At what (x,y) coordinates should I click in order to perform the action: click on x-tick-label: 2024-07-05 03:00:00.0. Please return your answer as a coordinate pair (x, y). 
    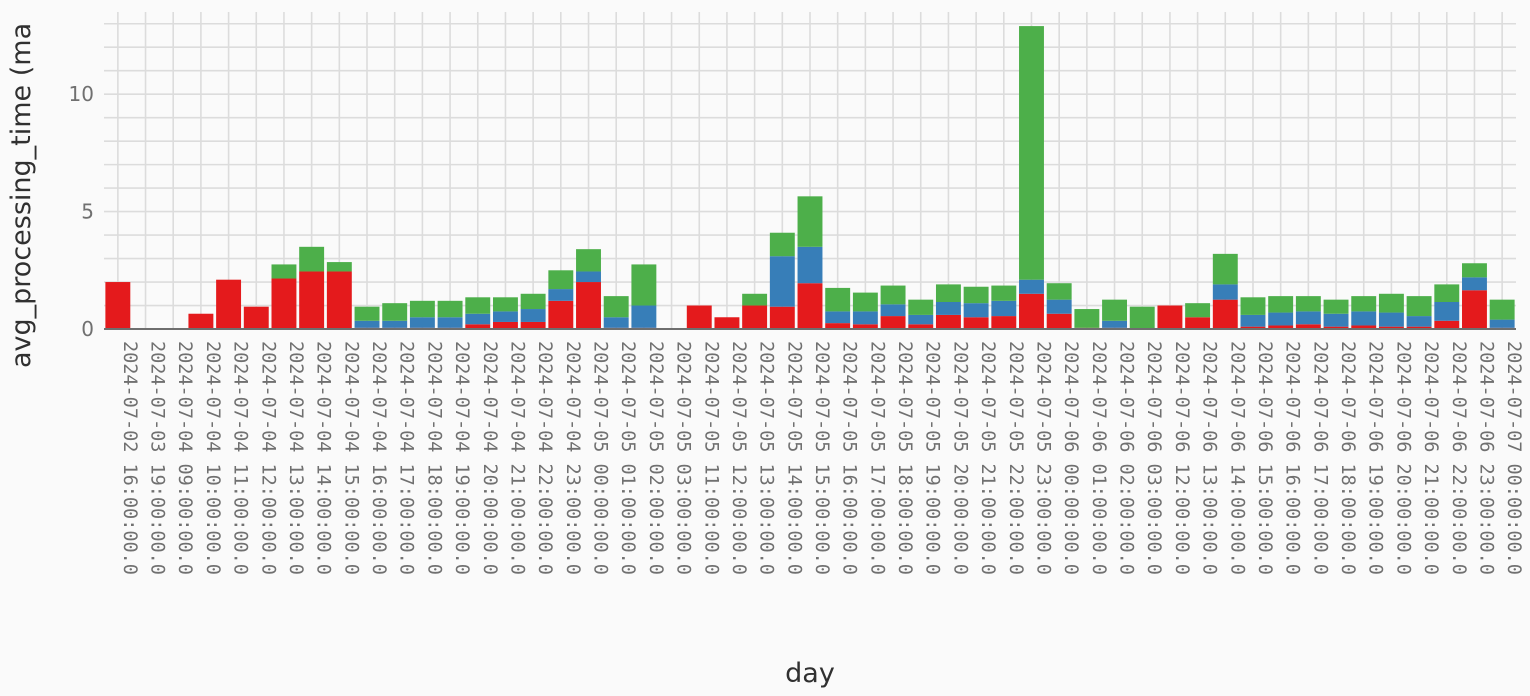
    Looking at the image, I should click on (683, 458).